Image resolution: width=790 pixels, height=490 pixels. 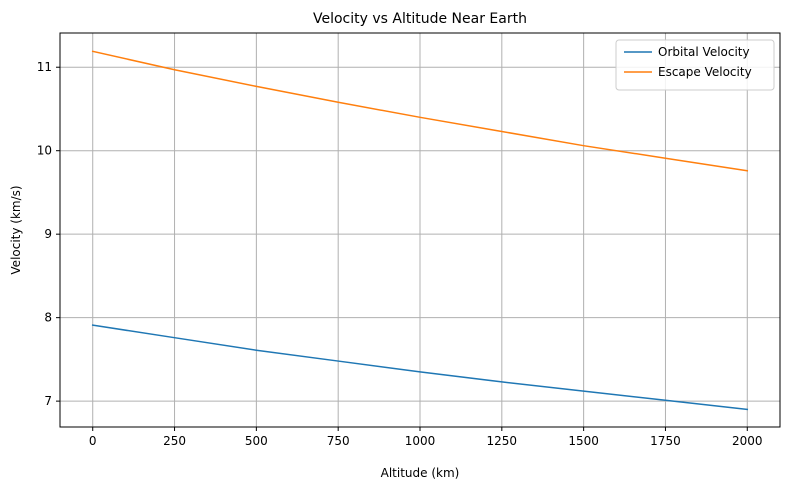 I want to click on legend-box, so click(x=695, y=65).